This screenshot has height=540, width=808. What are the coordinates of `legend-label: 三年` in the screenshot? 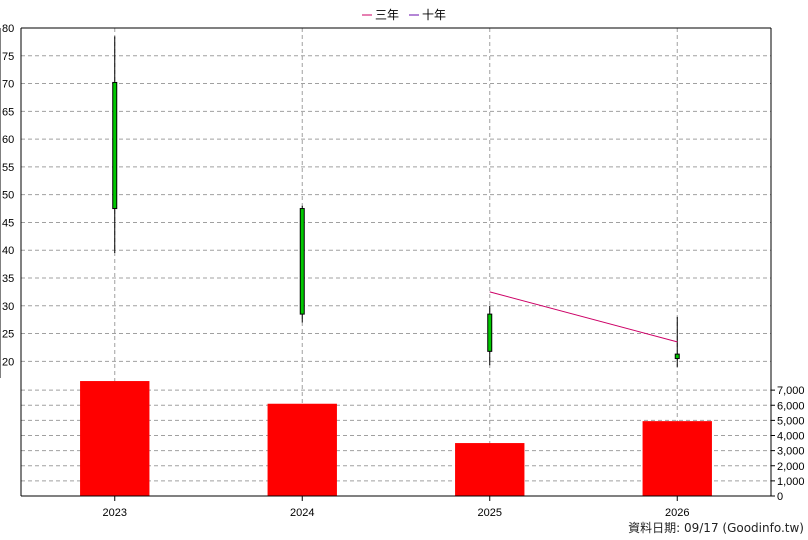 It's located at (387, 15).